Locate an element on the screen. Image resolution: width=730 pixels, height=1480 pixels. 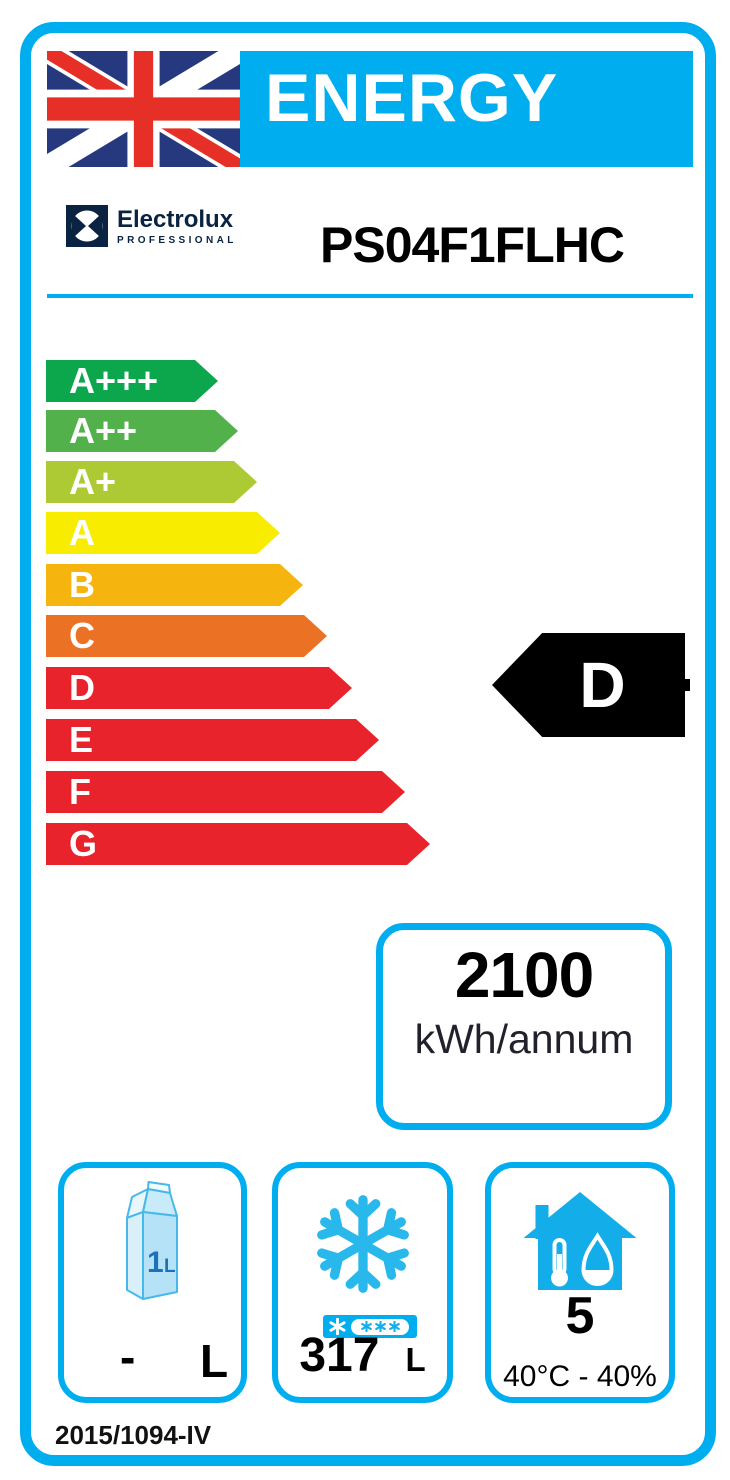
freezer-volume-row: 317 L is located at coordinates (362, 1355).